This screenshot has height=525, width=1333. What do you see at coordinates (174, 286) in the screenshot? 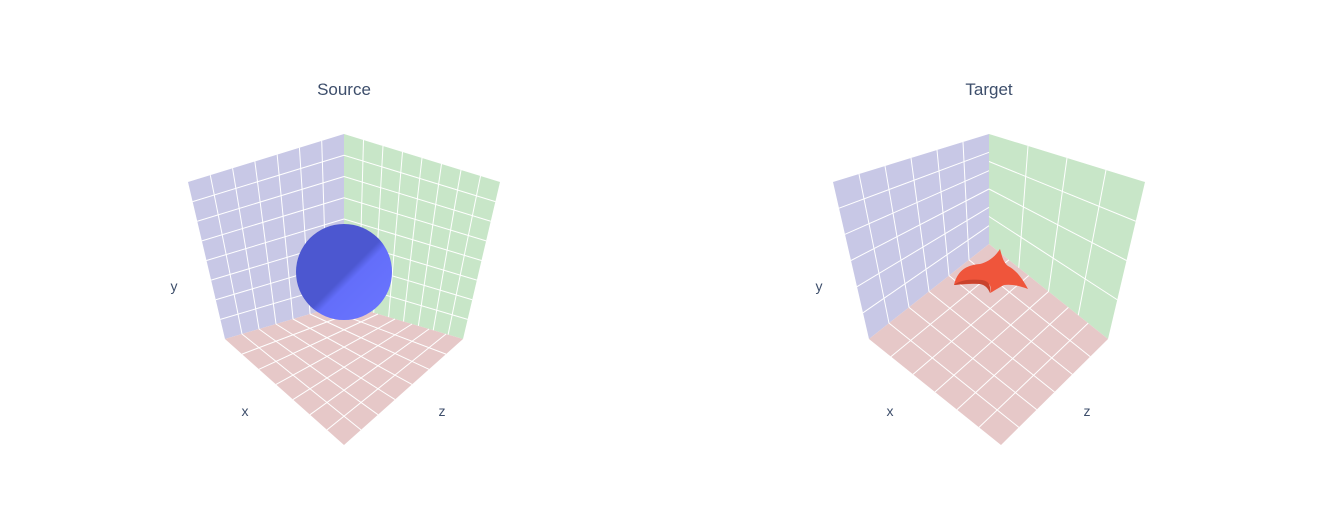
I see `axis-label-y-source: y` at bounding box center [174, 286].